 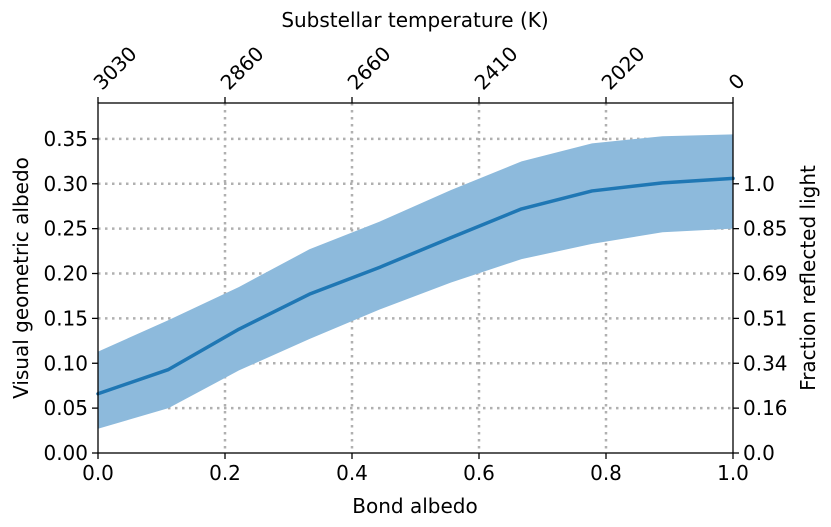 I want to click on right-tick-label: 0.69, so click(x=765, y=274).